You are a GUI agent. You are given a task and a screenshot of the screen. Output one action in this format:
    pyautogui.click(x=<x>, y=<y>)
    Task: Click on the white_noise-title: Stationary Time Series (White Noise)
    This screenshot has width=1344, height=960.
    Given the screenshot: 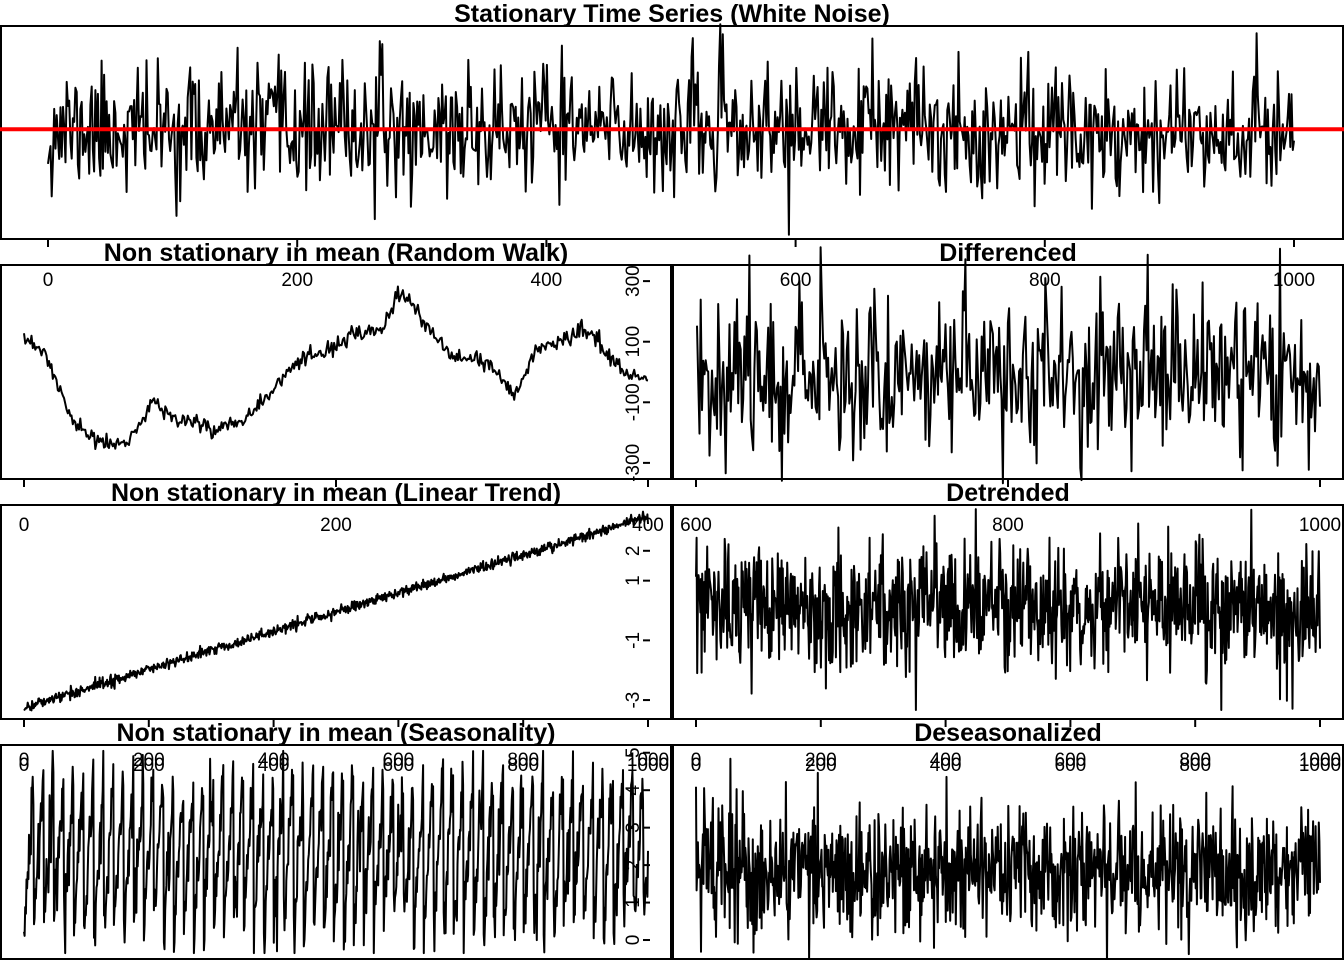 What is the action you would take?
    pyautogui.click(x=672, y=14)
    